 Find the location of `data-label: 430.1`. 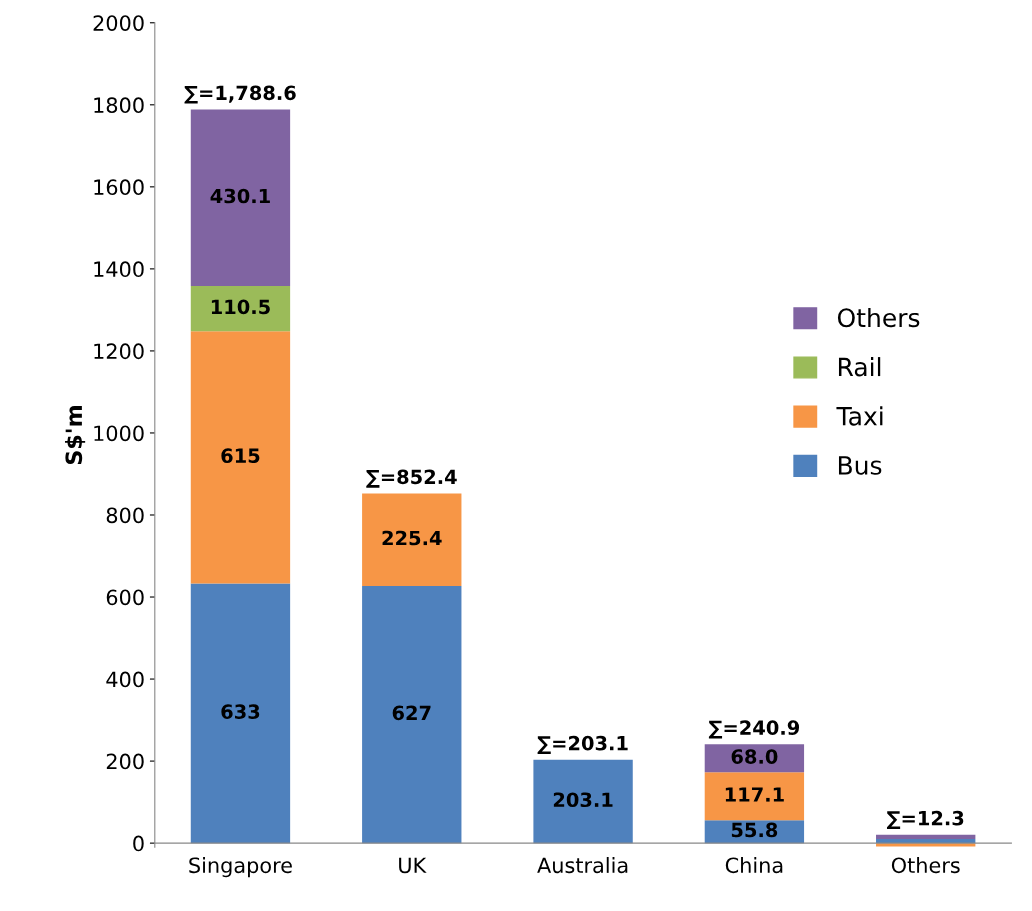

data-label: 430.1 is located at coordinates (240, 196).